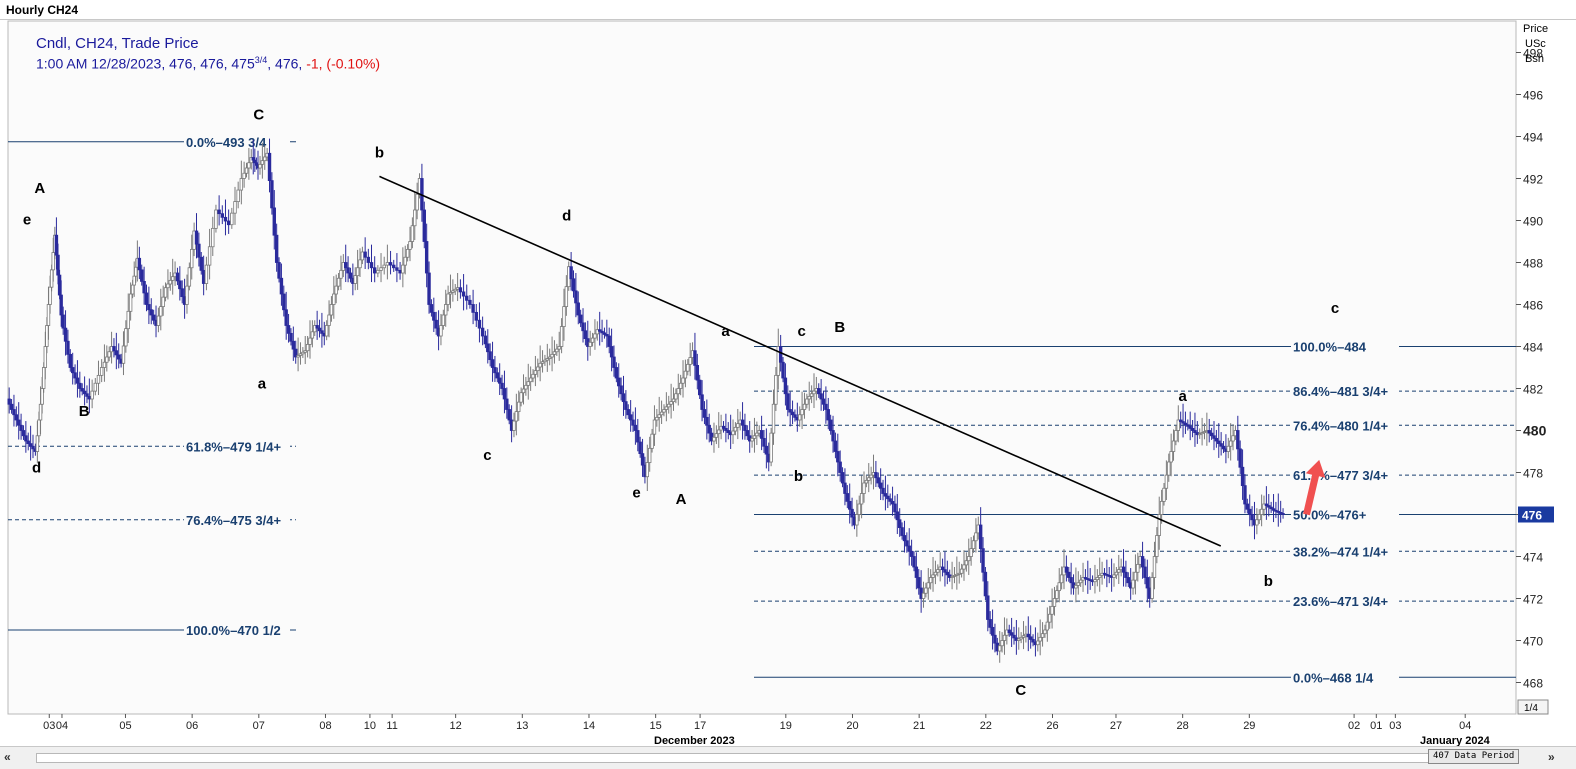 Image resolution: width=1576 pixels, height=769 pixels. Describe the element at coordinates (839, 327) in the screenshot. I see `wave-label-13: B` at that location.